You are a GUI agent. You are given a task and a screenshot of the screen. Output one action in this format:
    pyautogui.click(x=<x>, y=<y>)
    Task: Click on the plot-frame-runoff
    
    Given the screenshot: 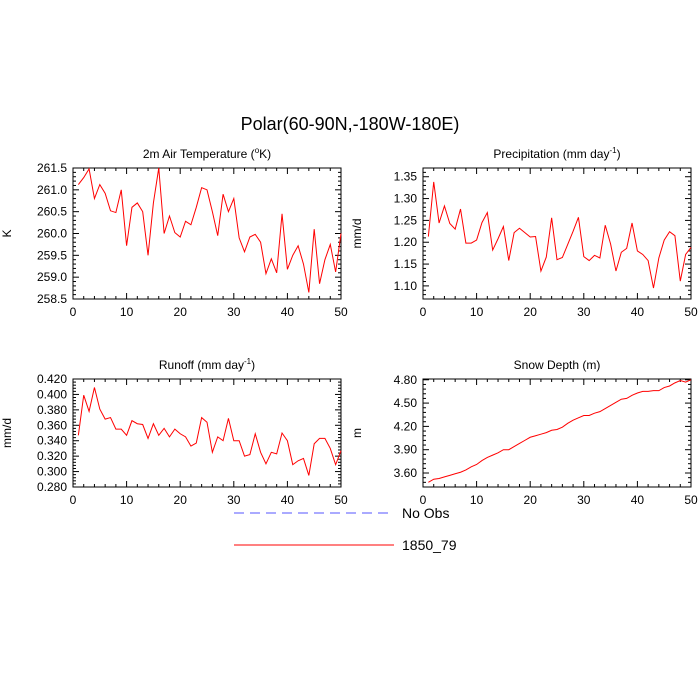 What is the action you would take?
    pyautogui.click(x=207, y=433)
    